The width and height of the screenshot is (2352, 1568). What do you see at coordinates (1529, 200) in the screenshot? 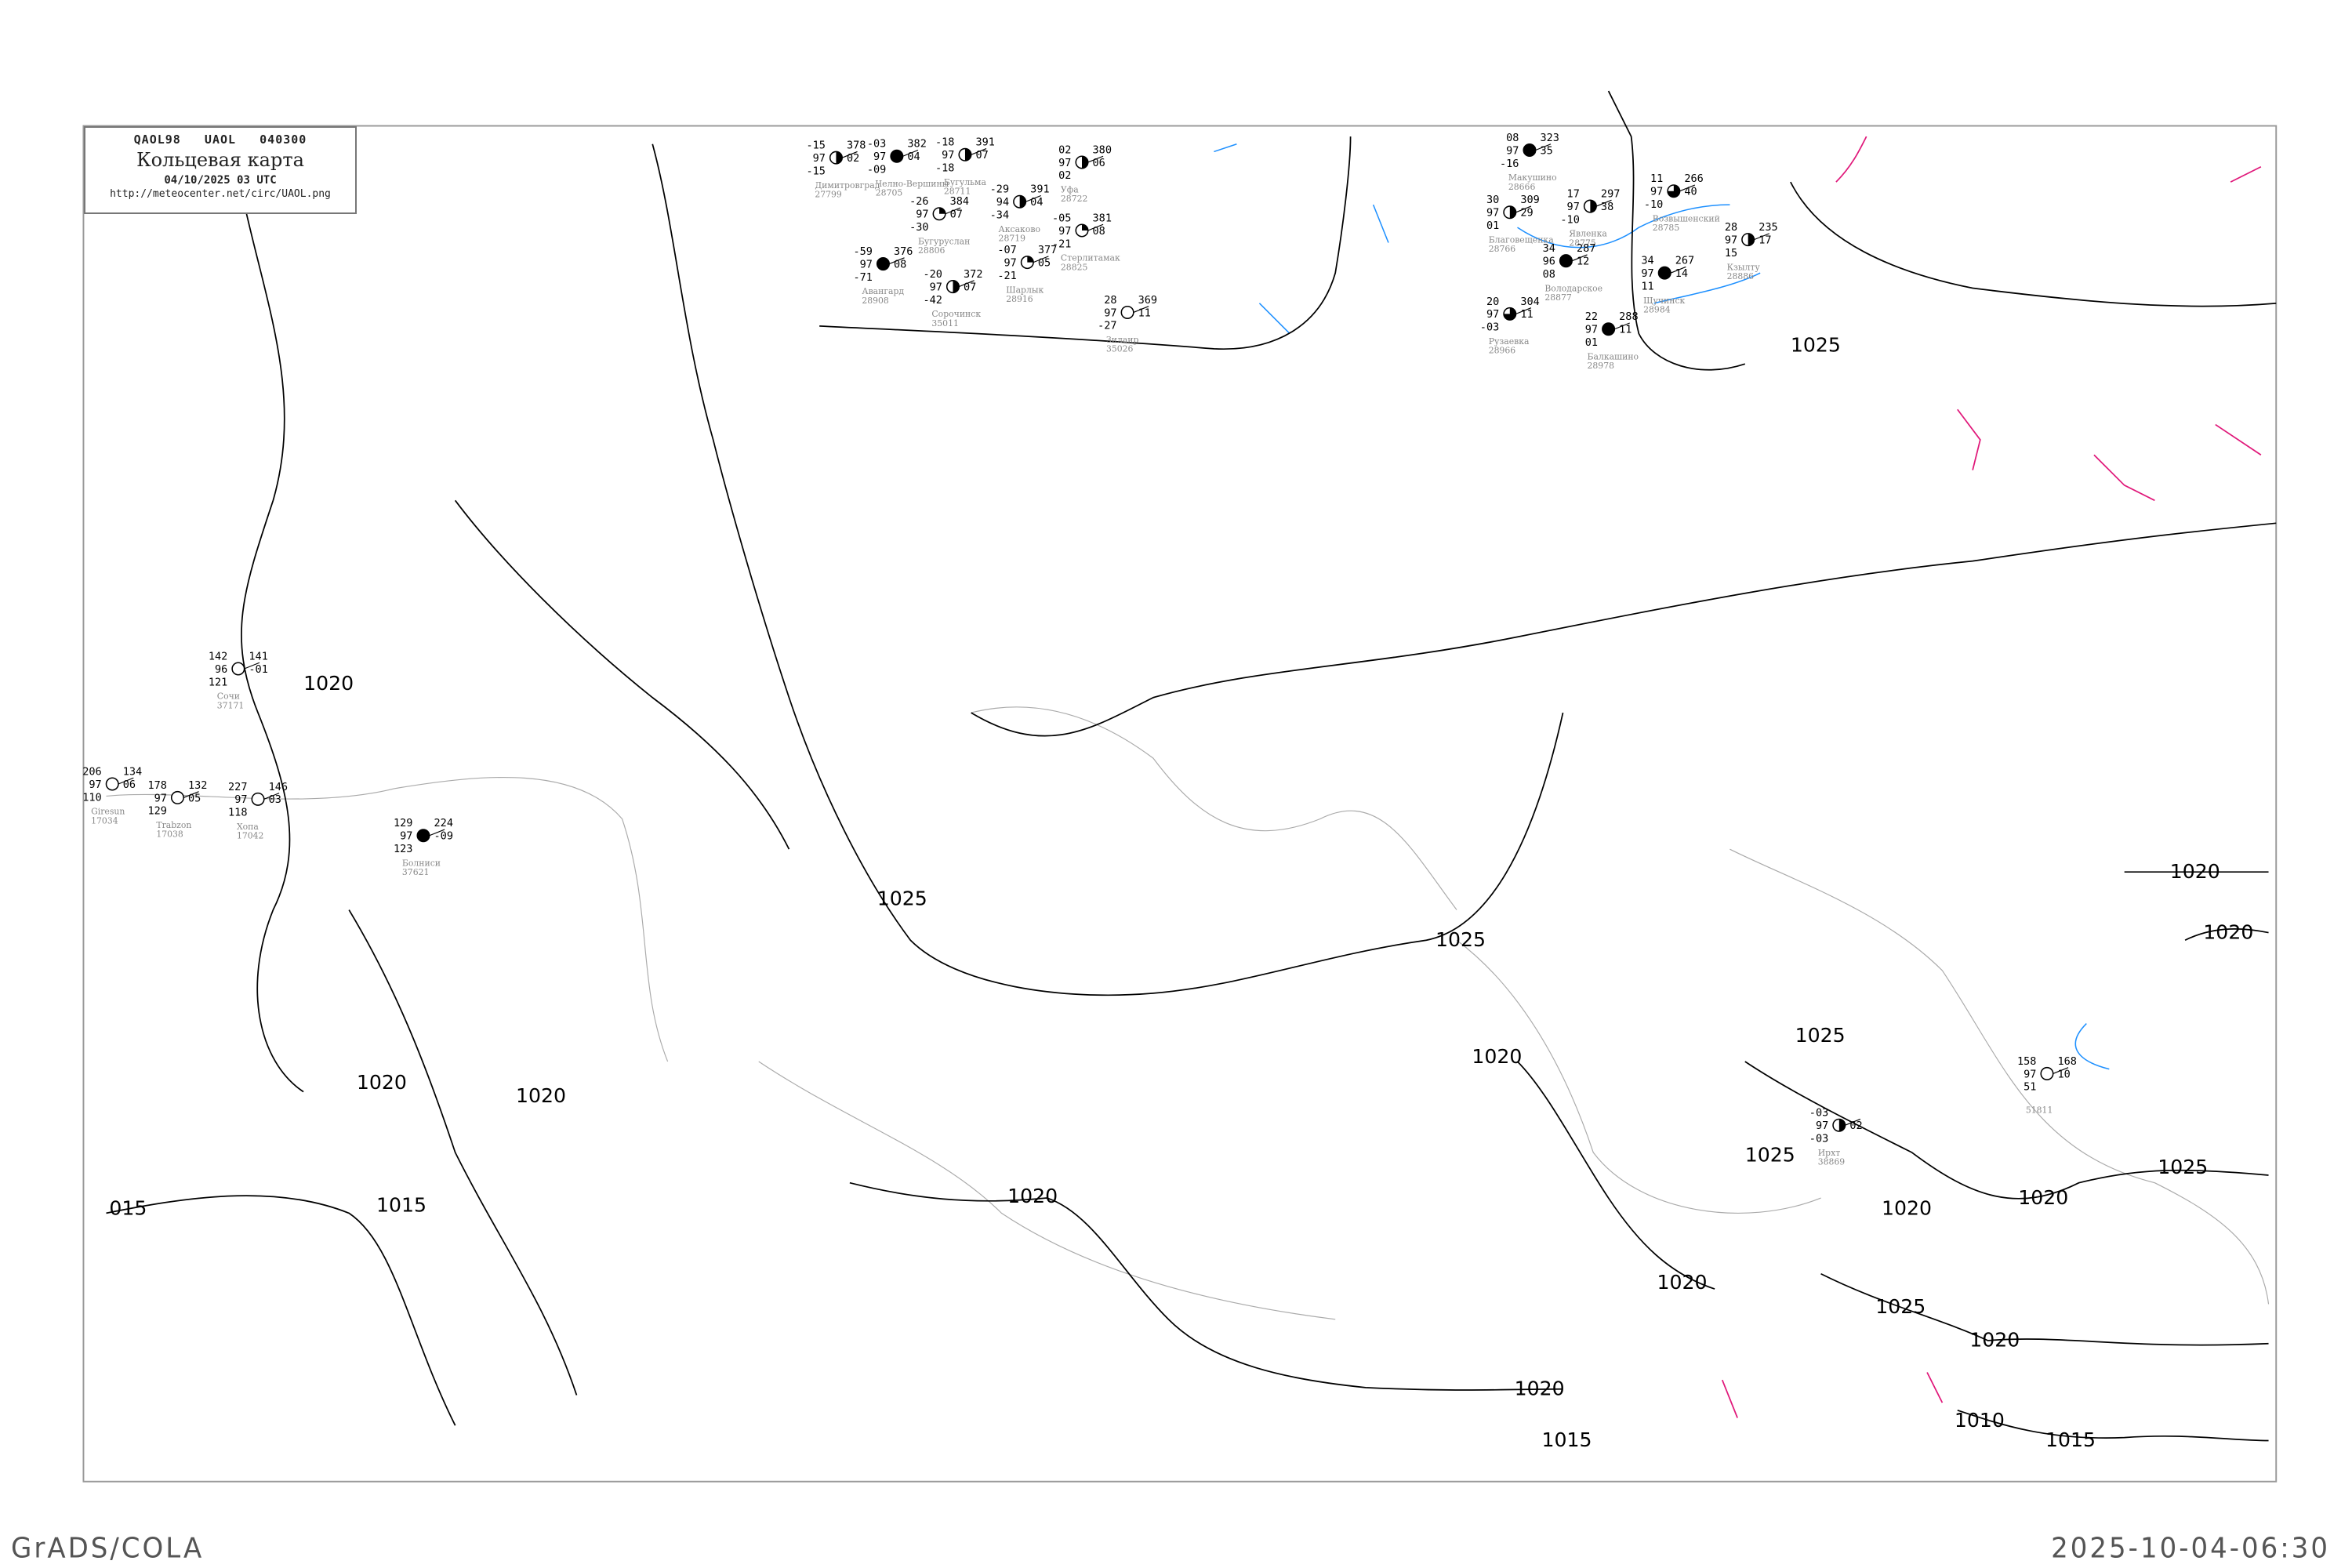
I see `sea-level-pressure: 309` at bounding box center [1529, 200].